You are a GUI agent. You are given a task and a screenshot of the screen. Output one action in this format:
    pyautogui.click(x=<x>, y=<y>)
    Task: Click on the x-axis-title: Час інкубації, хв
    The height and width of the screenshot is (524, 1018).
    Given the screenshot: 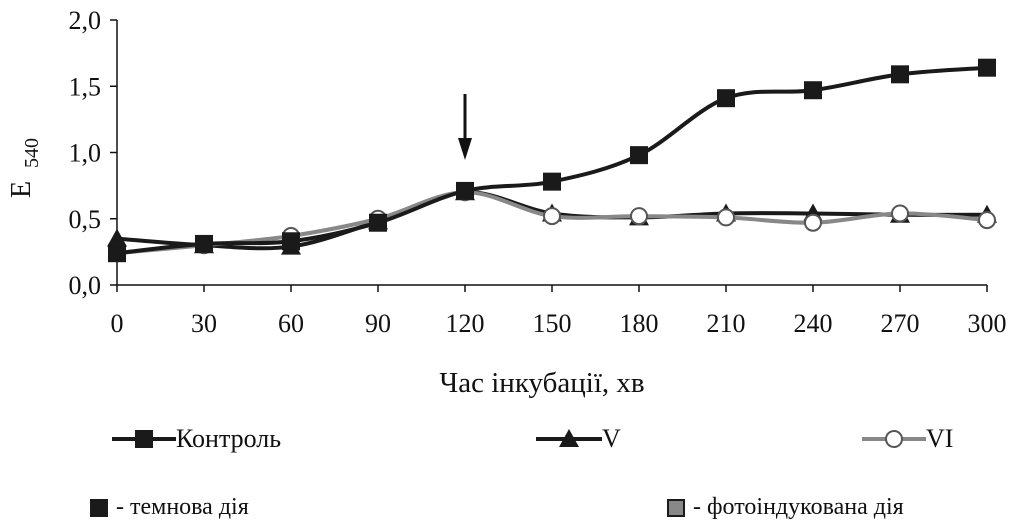 What is the action you would take?
    pyautogui.click(x=541, y=383)
    